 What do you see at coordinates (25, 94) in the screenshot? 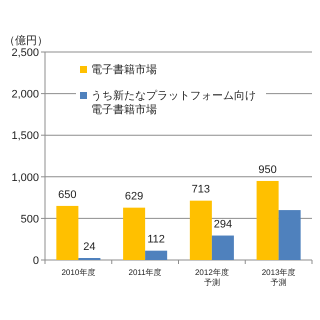
I see `y-tick-label: 2,000` at bounding box center [25, 94].